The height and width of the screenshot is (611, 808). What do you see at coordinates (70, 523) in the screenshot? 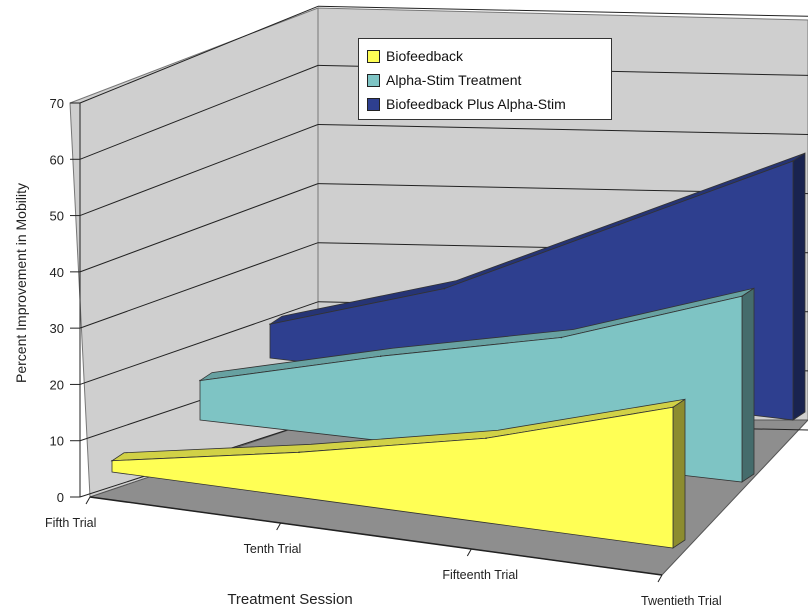
I see `x-tick-label: Fifth Trial` at bounding box center [70, 523].